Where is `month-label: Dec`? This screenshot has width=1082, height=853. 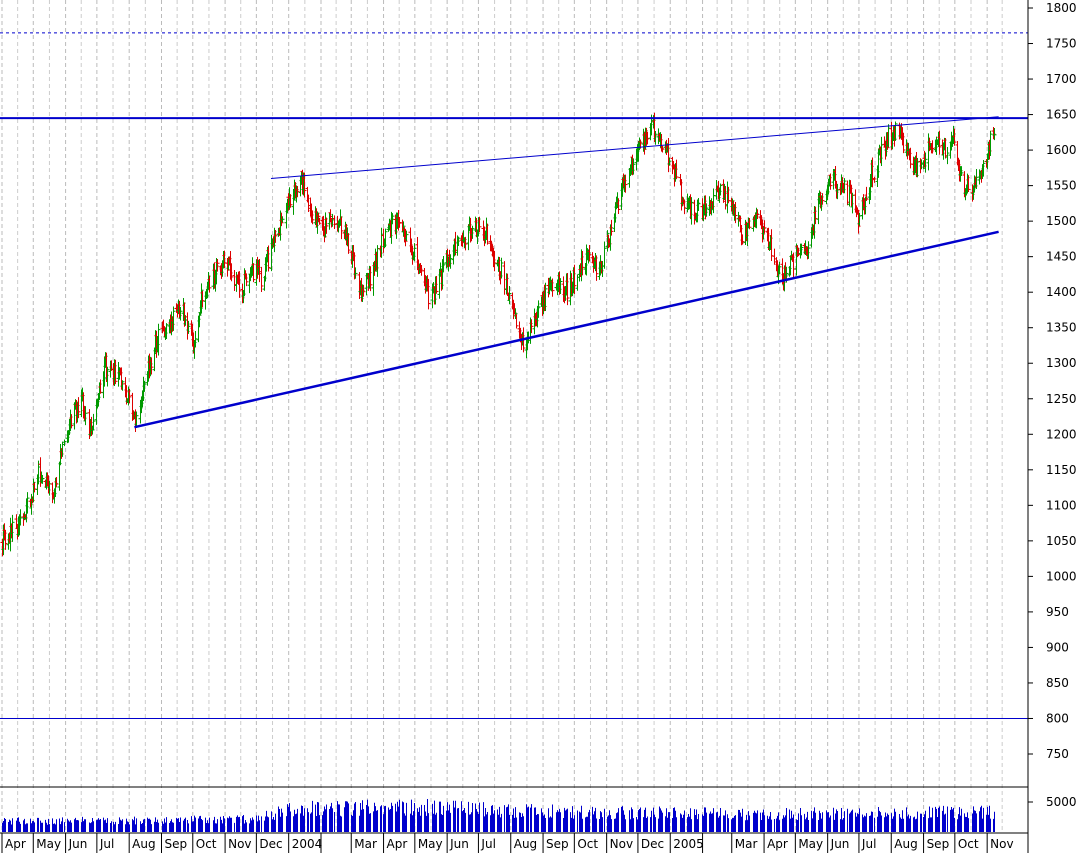 month-label: Dec is located at coordinates (652, 844).